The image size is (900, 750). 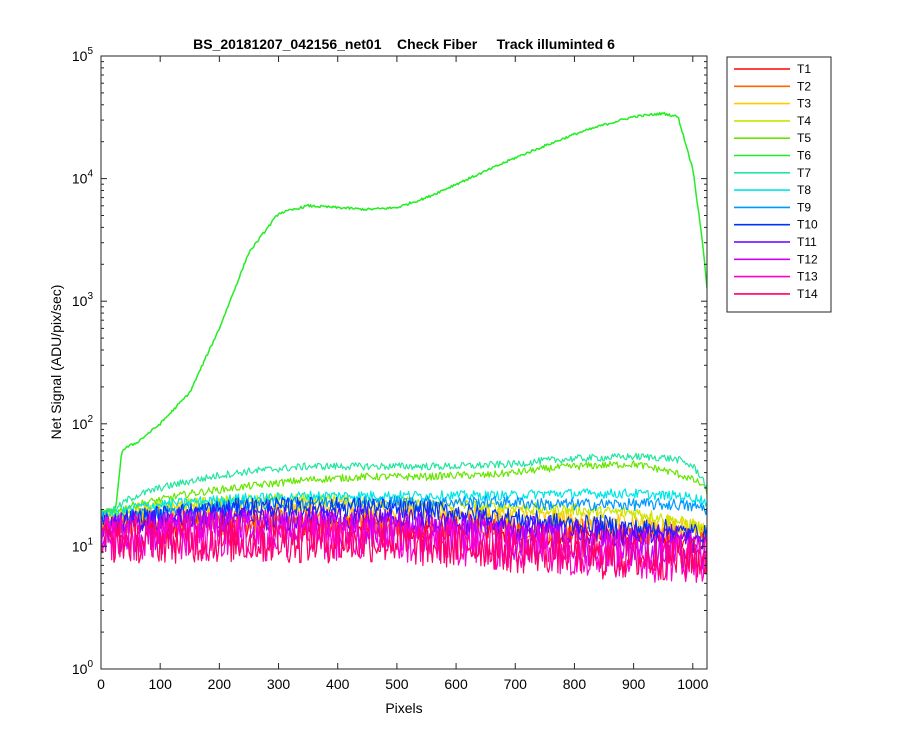 I want to click on series-line-t8, so click(x=404, y=504).